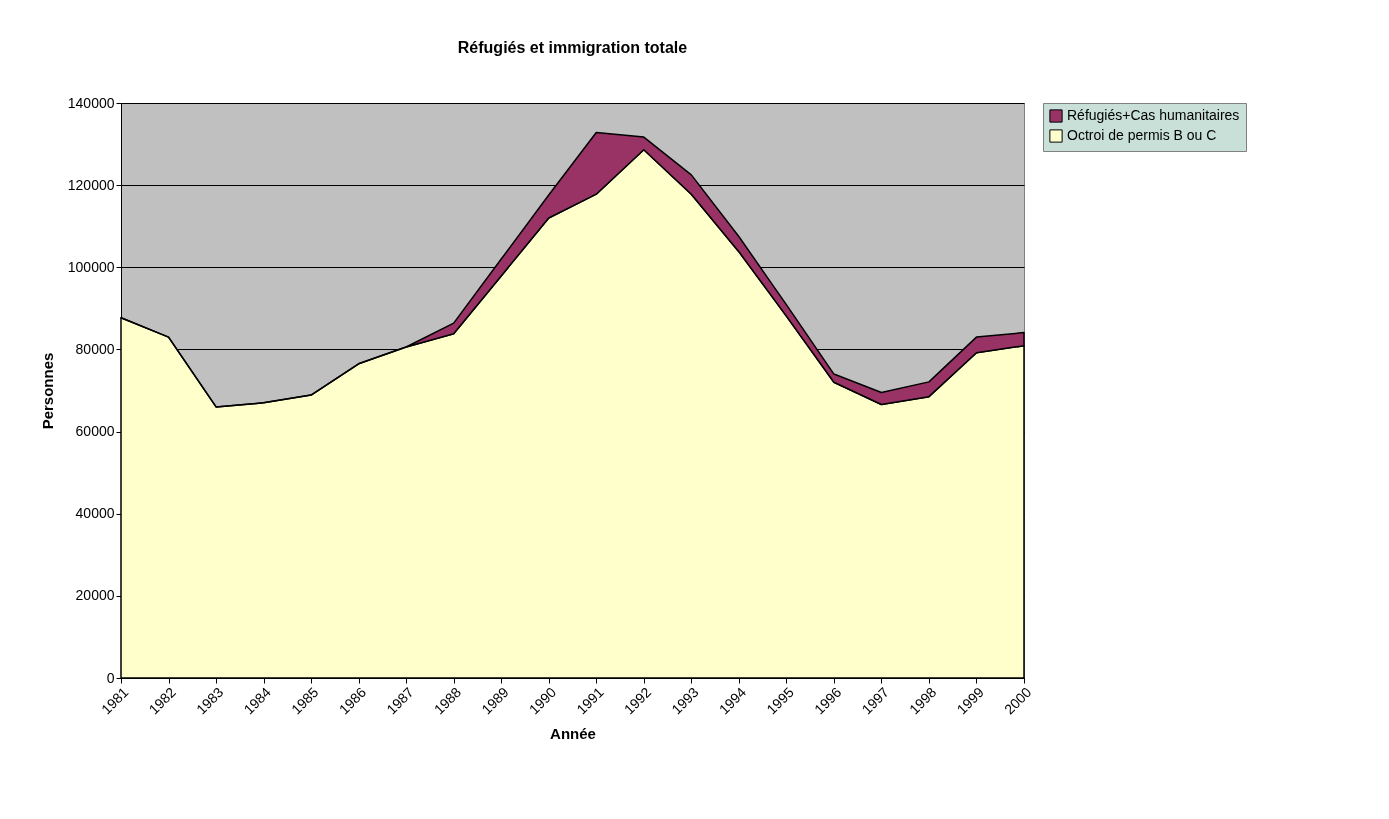 The height and width of the screenshot is (819, 1389). I want to click on legend-label: Réfugiés+Cas humanitaires, so click(1153, 115).